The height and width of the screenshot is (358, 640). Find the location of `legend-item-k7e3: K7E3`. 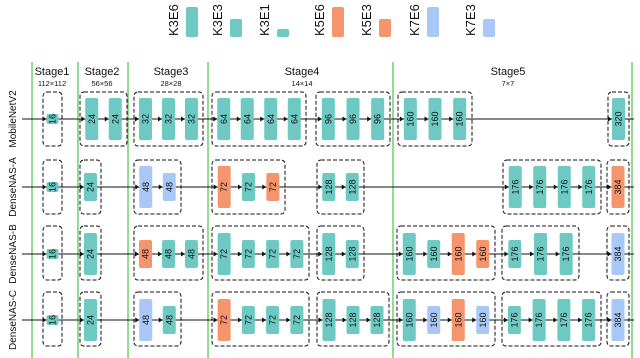

legend-item-k7e3: K7E3 is located at coordinates (479, 20).